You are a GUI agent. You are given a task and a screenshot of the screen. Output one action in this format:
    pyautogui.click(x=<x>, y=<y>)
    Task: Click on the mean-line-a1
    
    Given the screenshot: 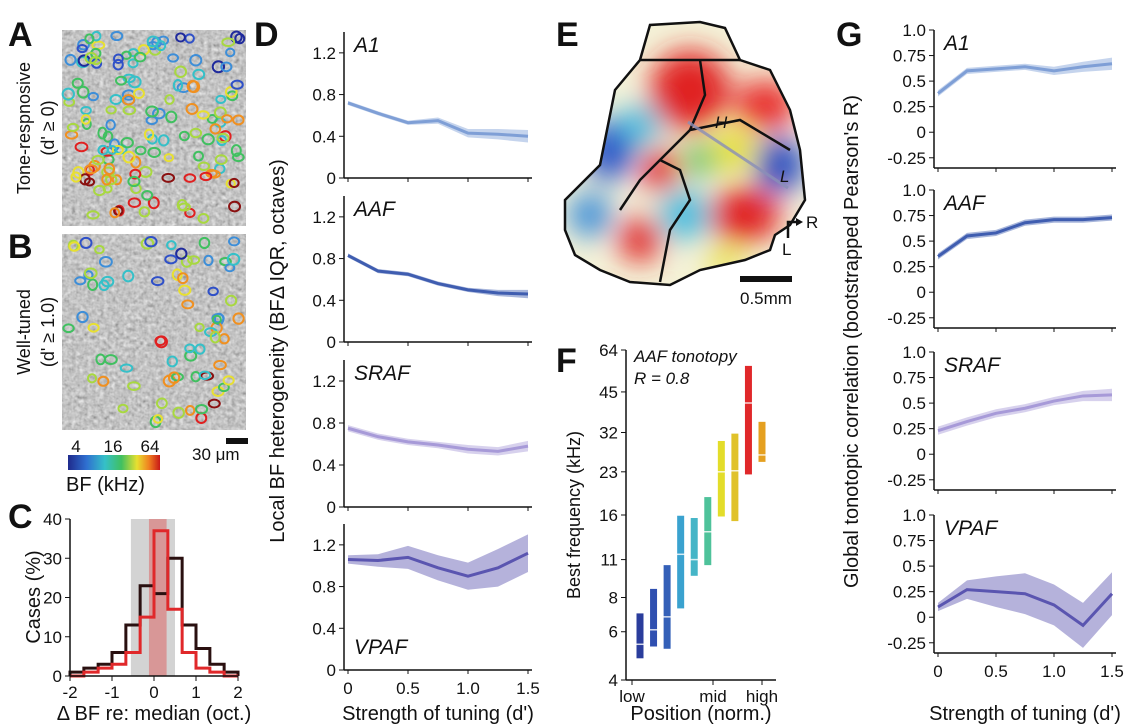 What is the action you would take?
    pyautogui.click(x=438, y=119)
    